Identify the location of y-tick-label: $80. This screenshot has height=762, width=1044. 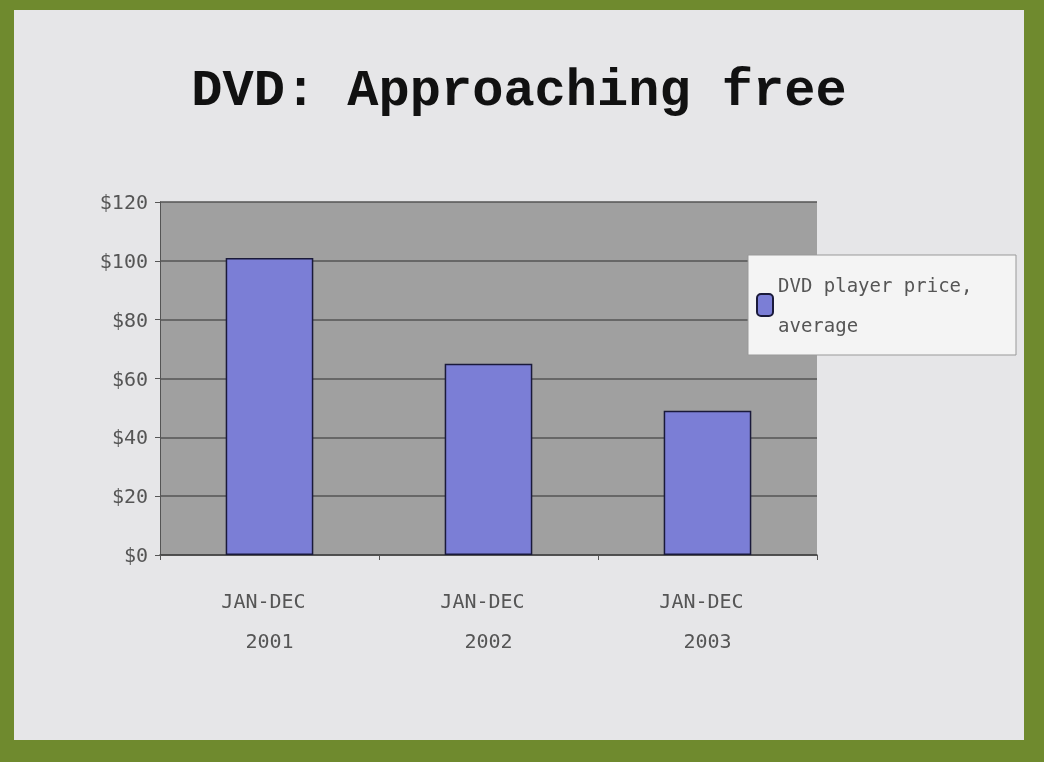
(129, 319).